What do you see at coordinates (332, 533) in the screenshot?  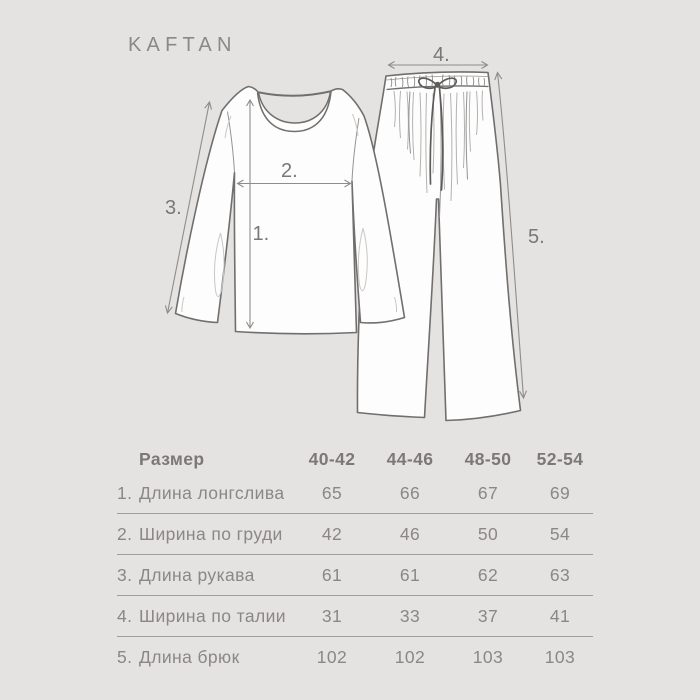 I see `cell-value: 42` at bounding box center [332, 533].